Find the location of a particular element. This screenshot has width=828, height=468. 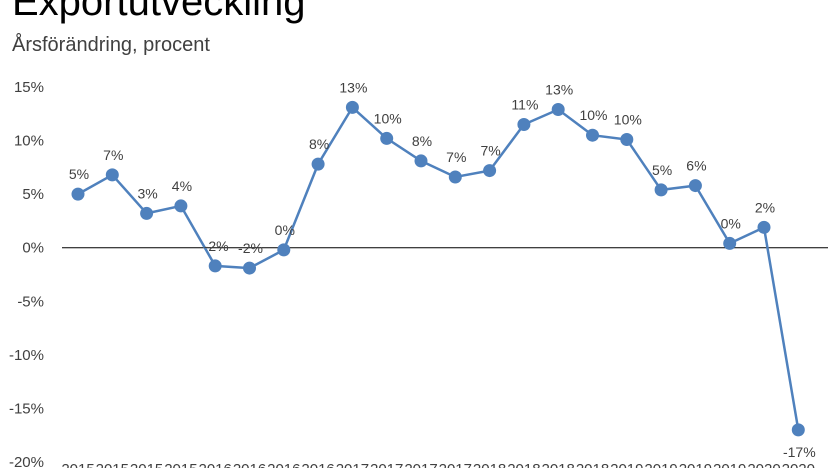

data-label: 4% is located at coordinates (182, 186).